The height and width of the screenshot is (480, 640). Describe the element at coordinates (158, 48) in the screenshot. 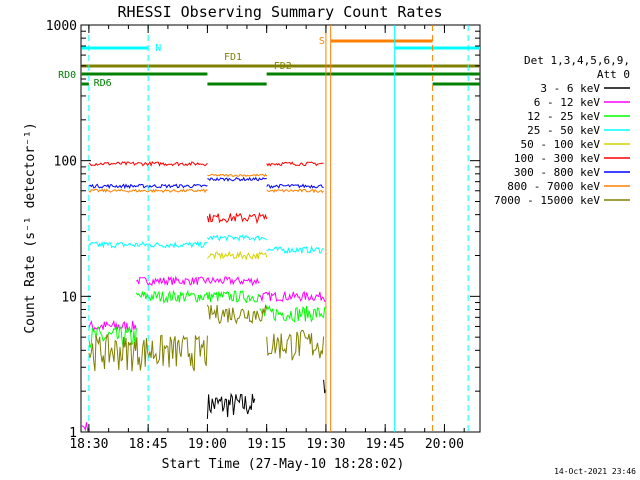

I see `flag-label: N` at that location.